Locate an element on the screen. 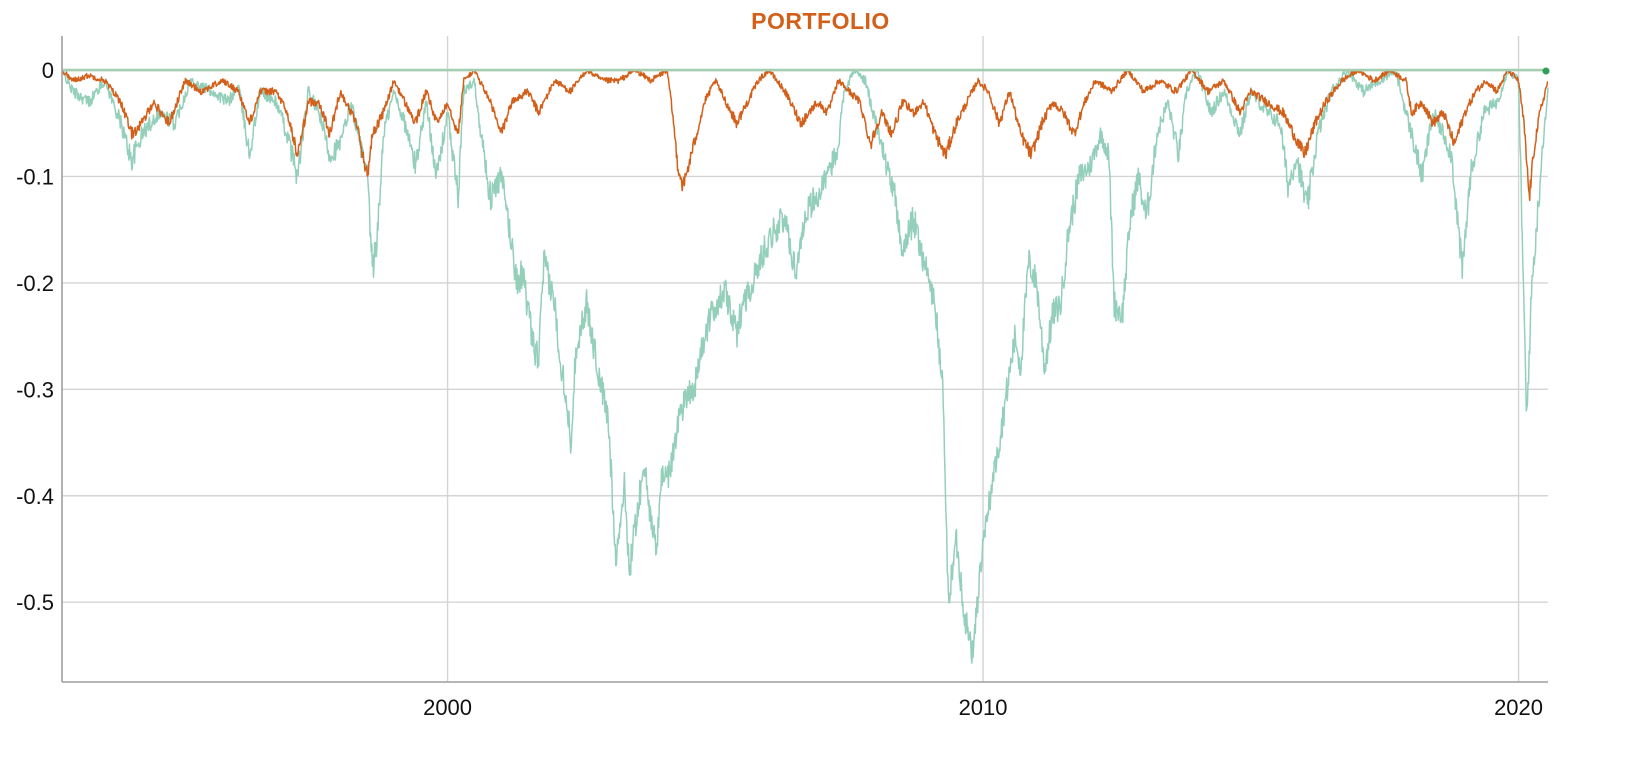  x-tick-label: 2020 is located at coordinates (1518, 707).